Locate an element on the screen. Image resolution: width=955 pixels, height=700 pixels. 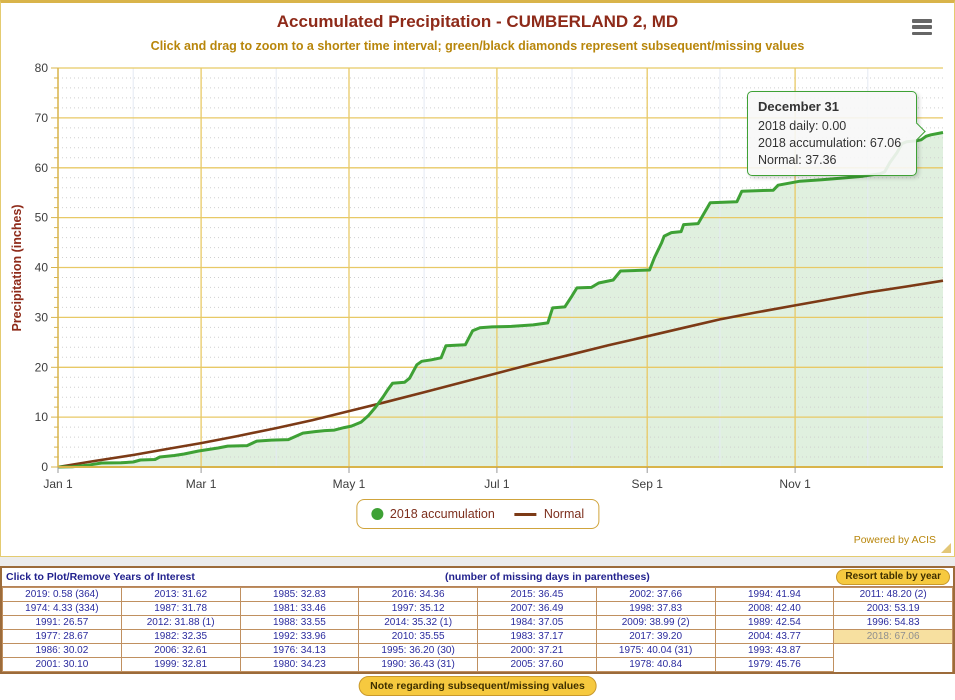
legend-item-normal: Normal is located at coordinates (549, 514).